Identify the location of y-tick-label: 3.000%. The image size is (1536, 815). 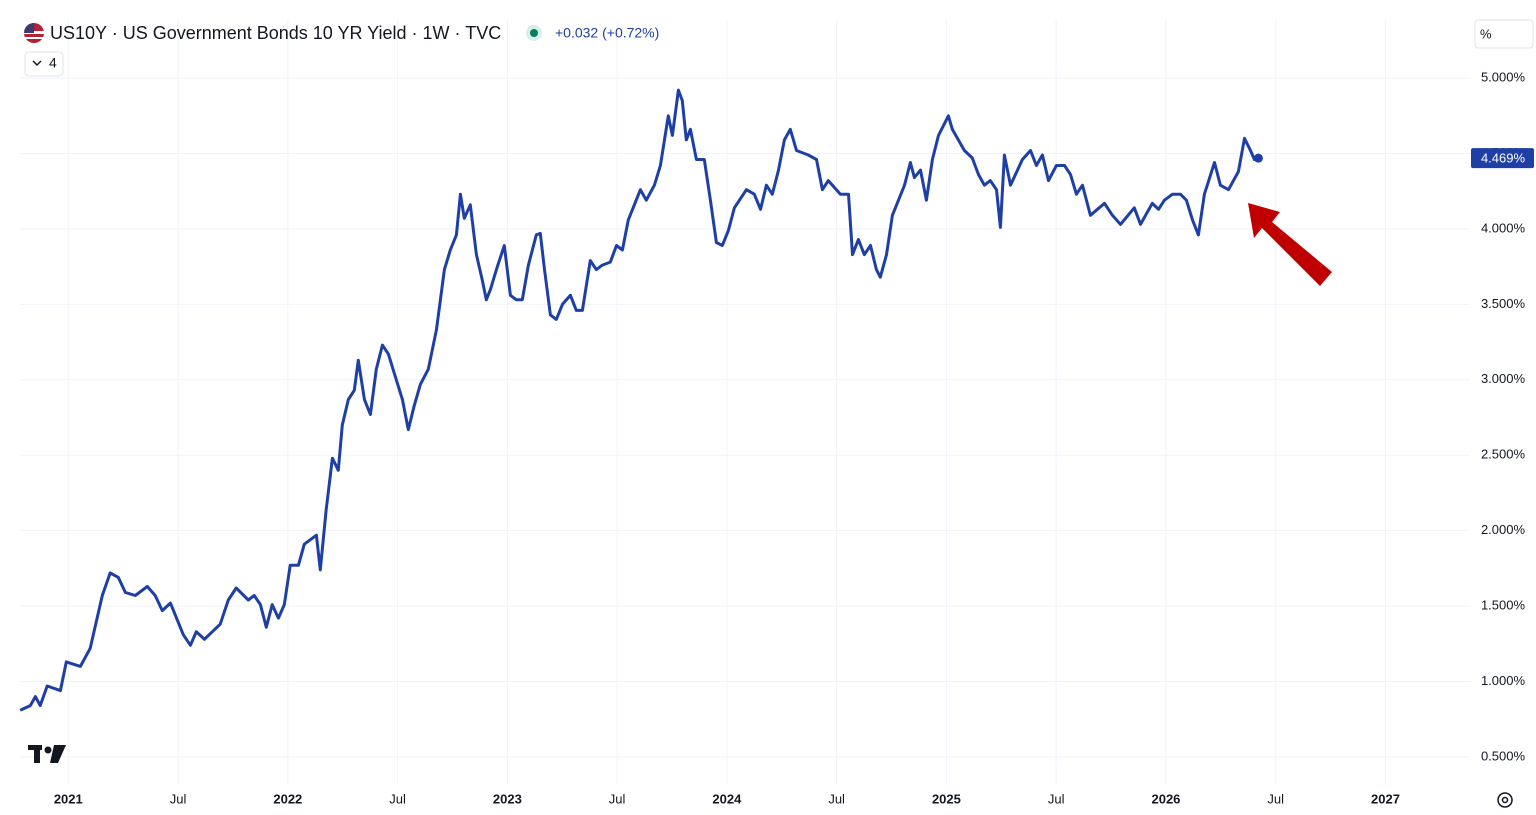
(1503, 378).